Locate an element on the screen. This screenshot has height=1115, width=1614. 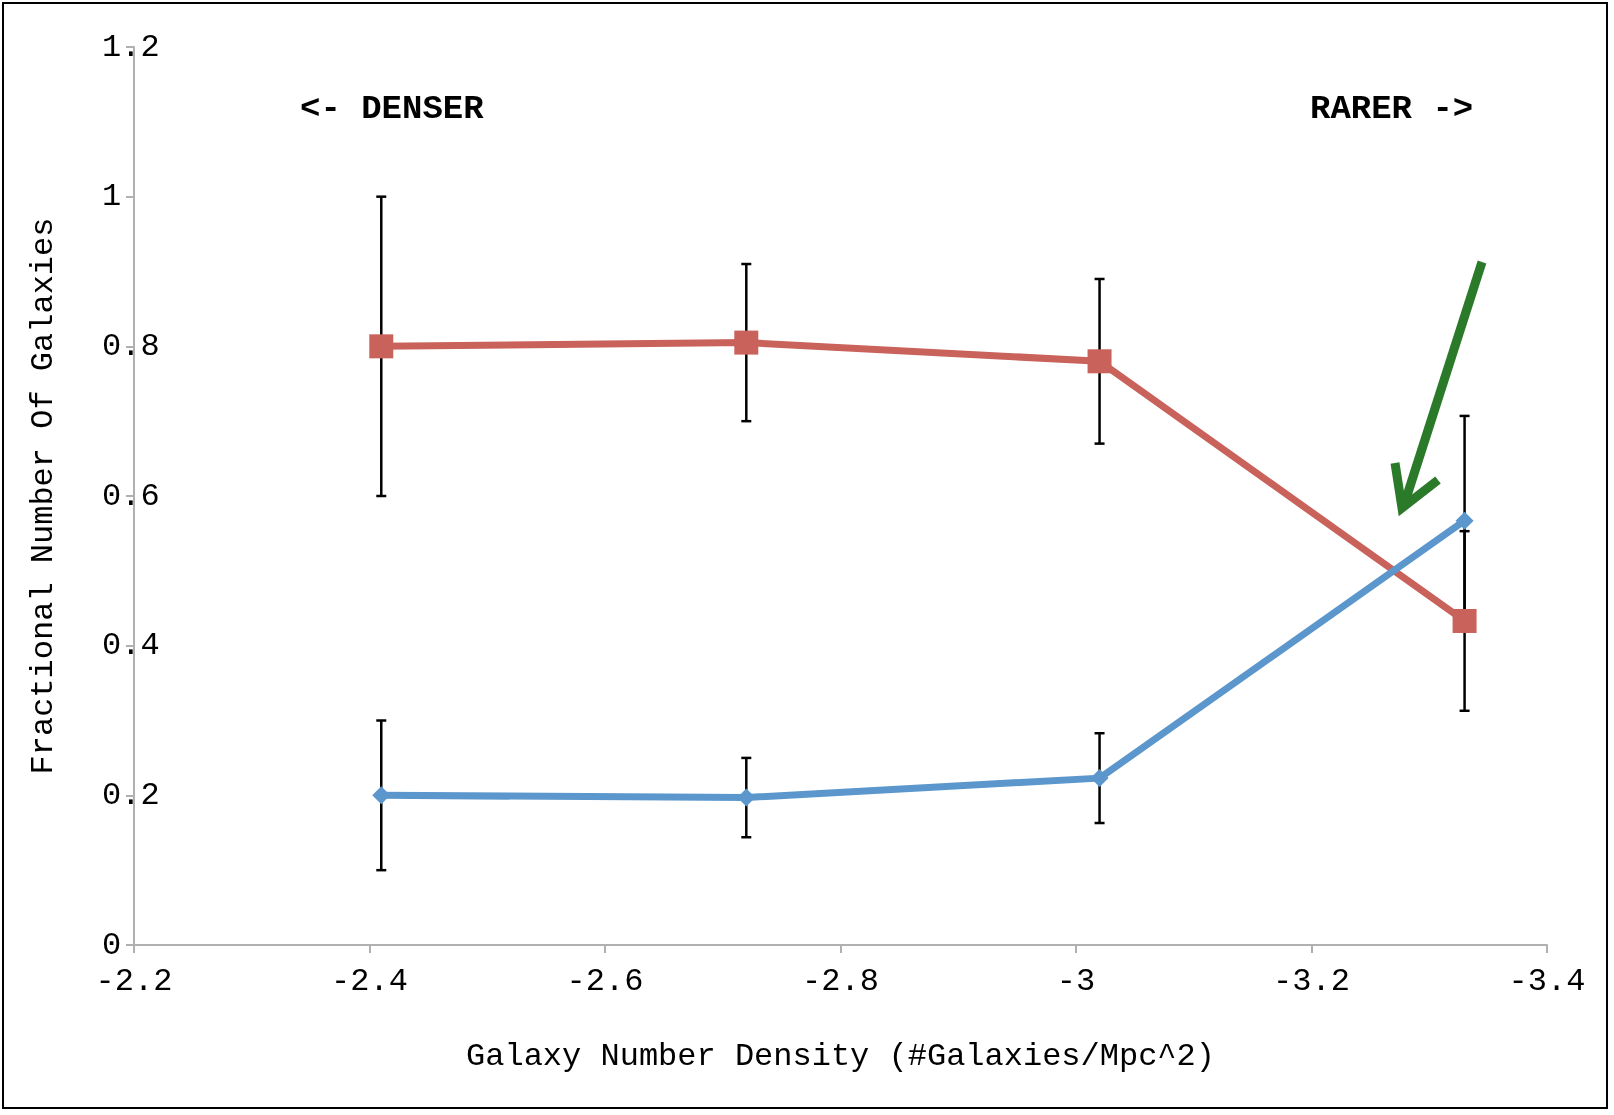
annotation: RARER -> is located at coordinates (1392, 109).